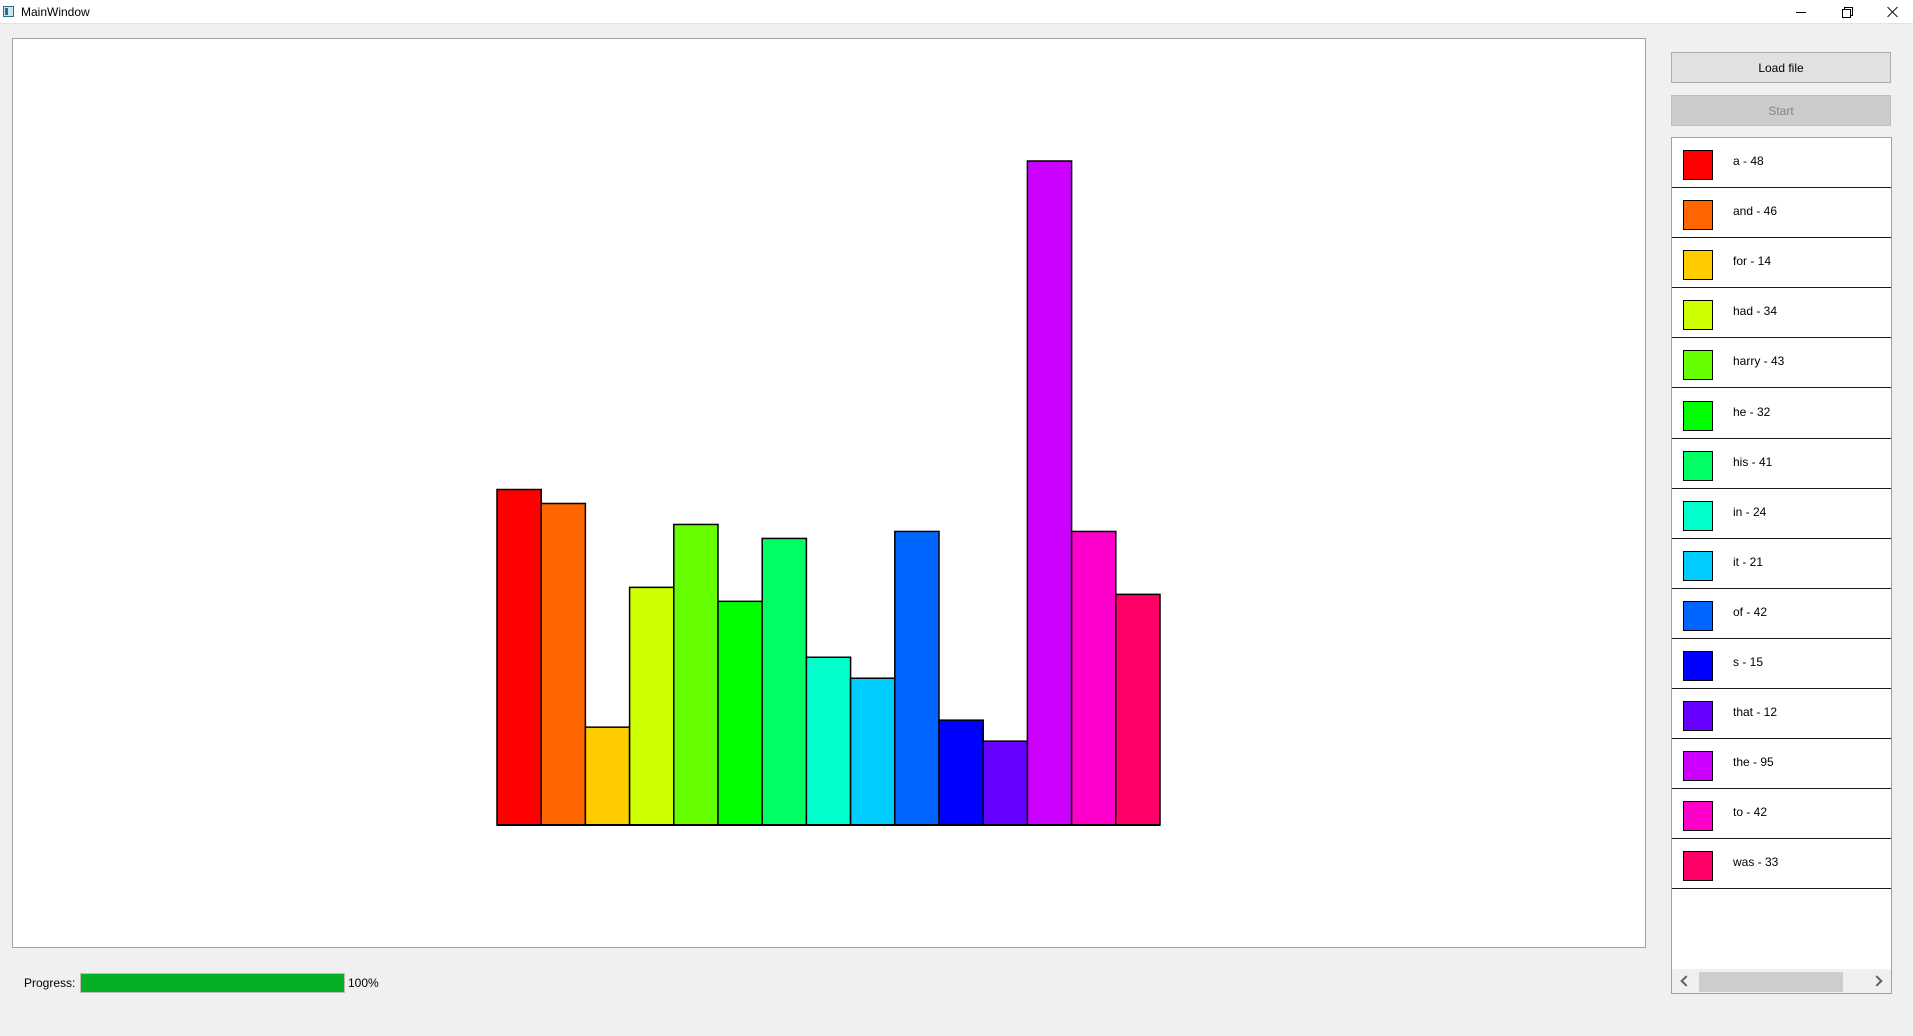 The height and width of the screenshot is (1036, 1913). Describe the element at coordinates (50, 983) in the screenshot. I see `progress-label: Progress:` at that location.